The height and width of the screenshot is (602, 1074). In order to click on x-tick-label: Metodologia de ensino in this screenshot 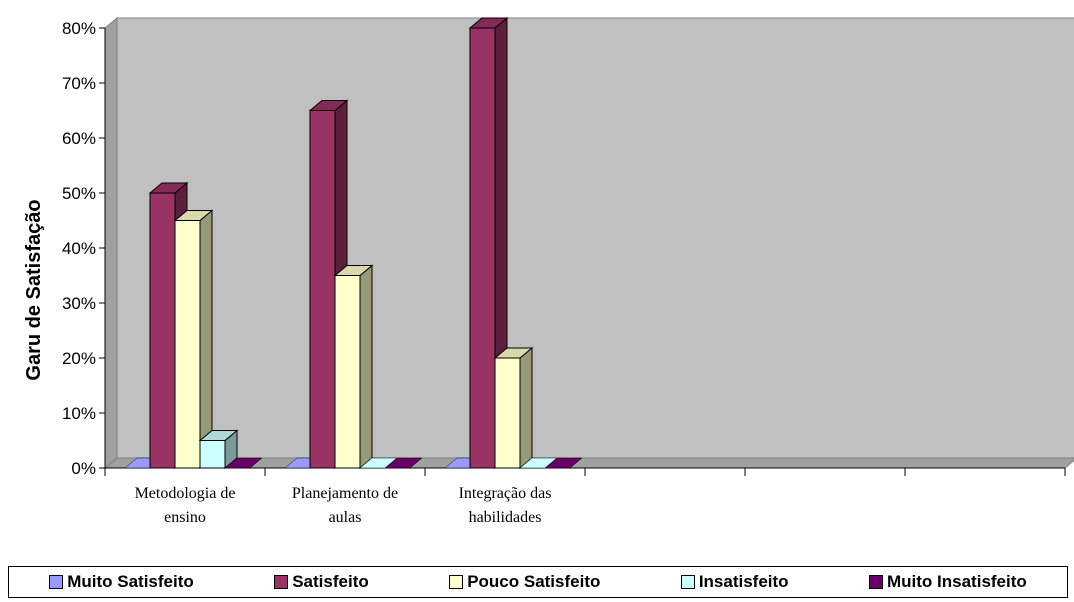, I will do `click(185, 505)`.